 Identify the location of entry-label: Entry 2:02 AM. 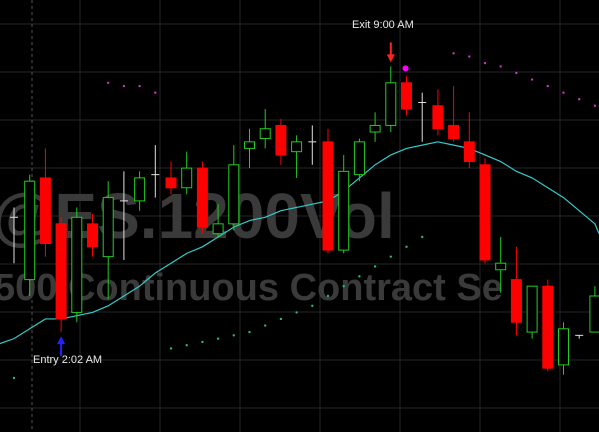
(67, 360).